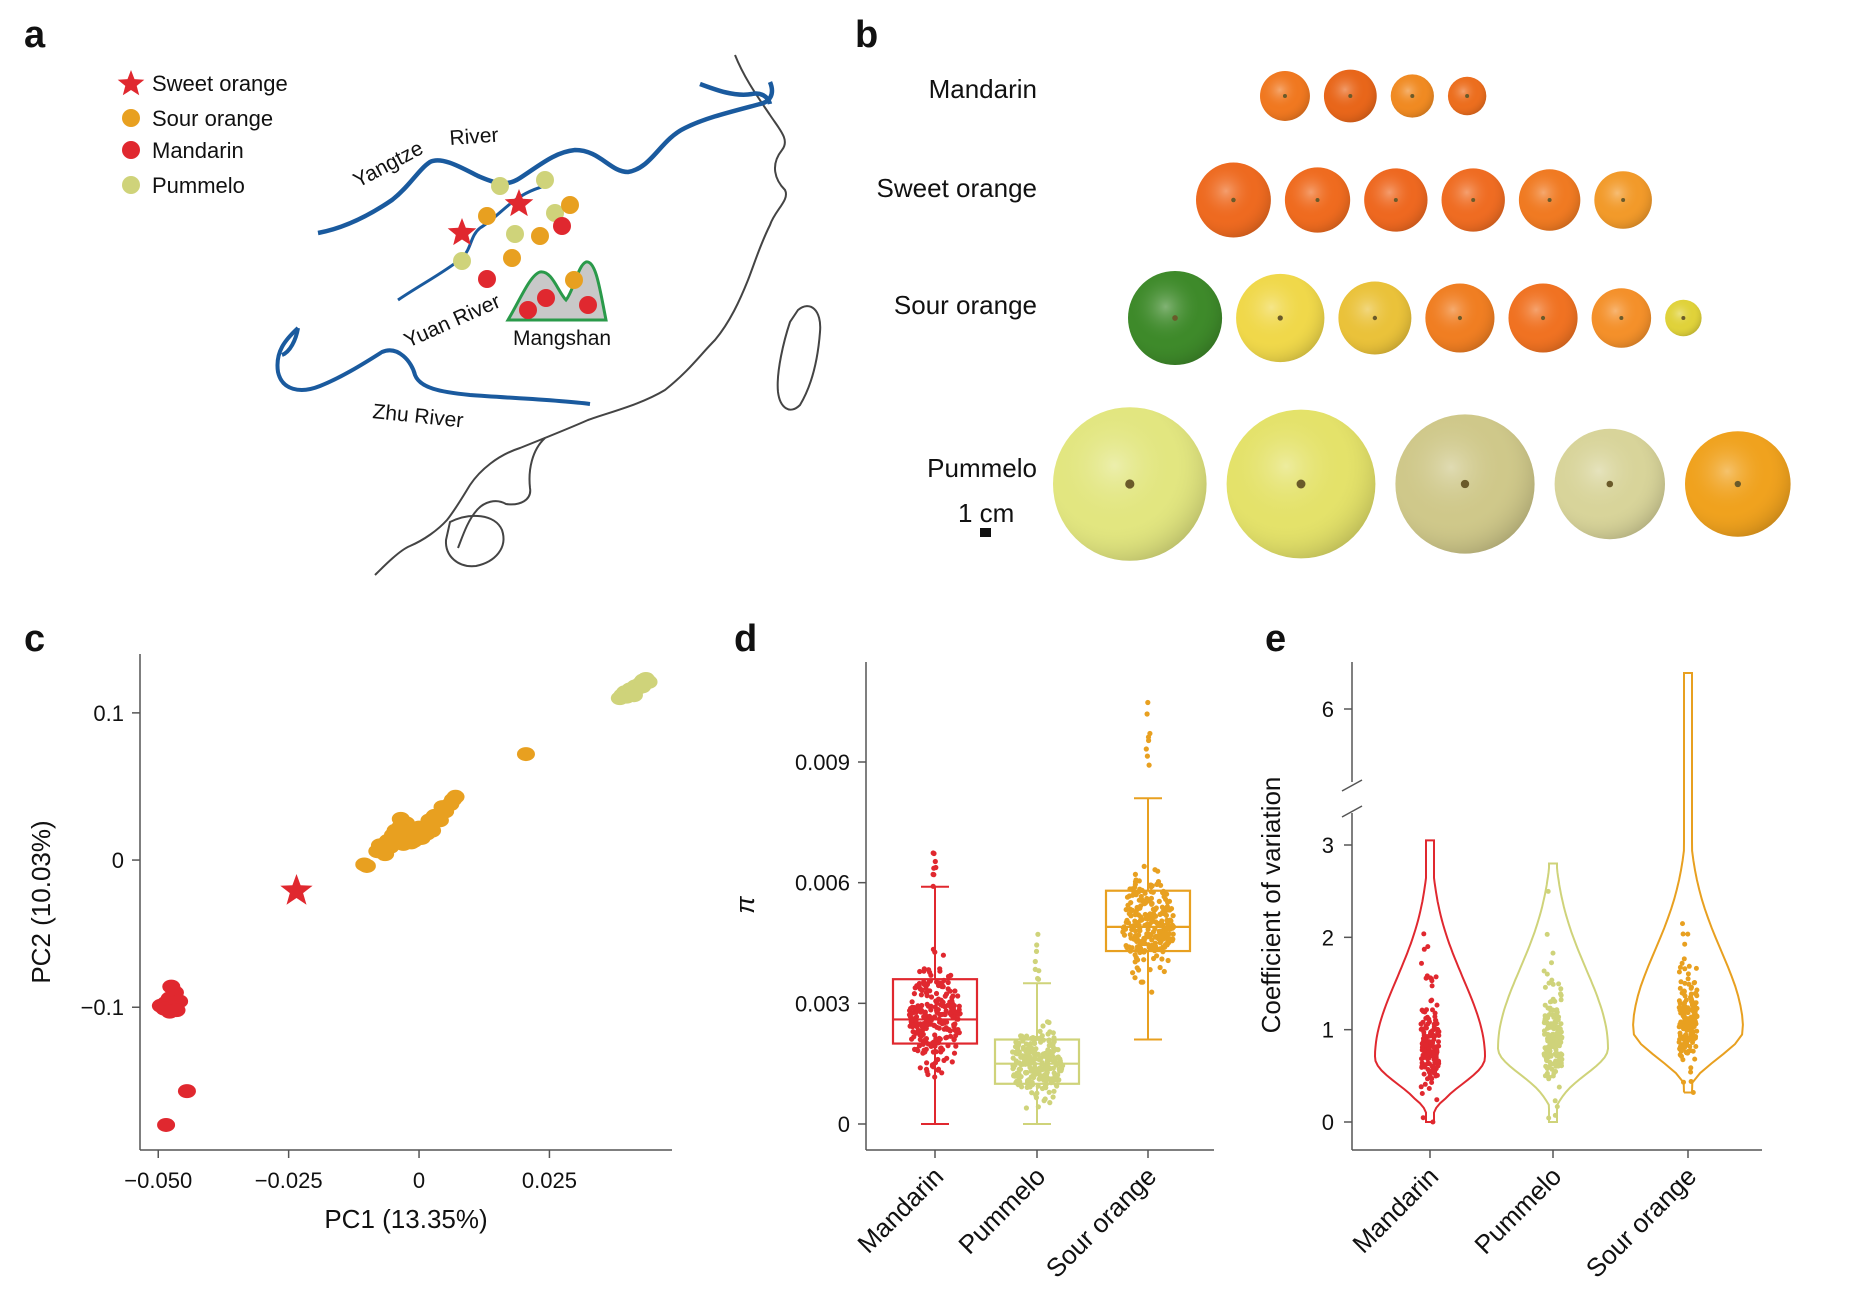  Describe the element at coordinates (296, 889) in the screenshot. I see `pca-point-sweet-orange` at that location.